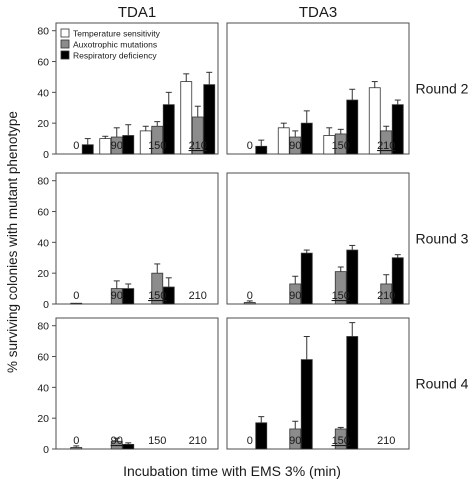 The width and height of the screenshot is (474, 504). What do you see at coordinates (117, 34) in the screenshot?
I see `legend-label: Temperature sensitivity` at bounding box center [117, 34].